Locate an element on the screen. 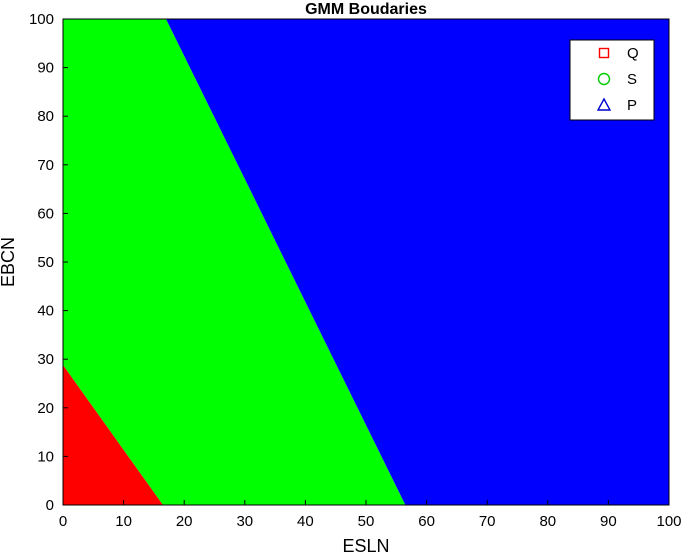  legend-marker-square is located at coordinates (604, 53).